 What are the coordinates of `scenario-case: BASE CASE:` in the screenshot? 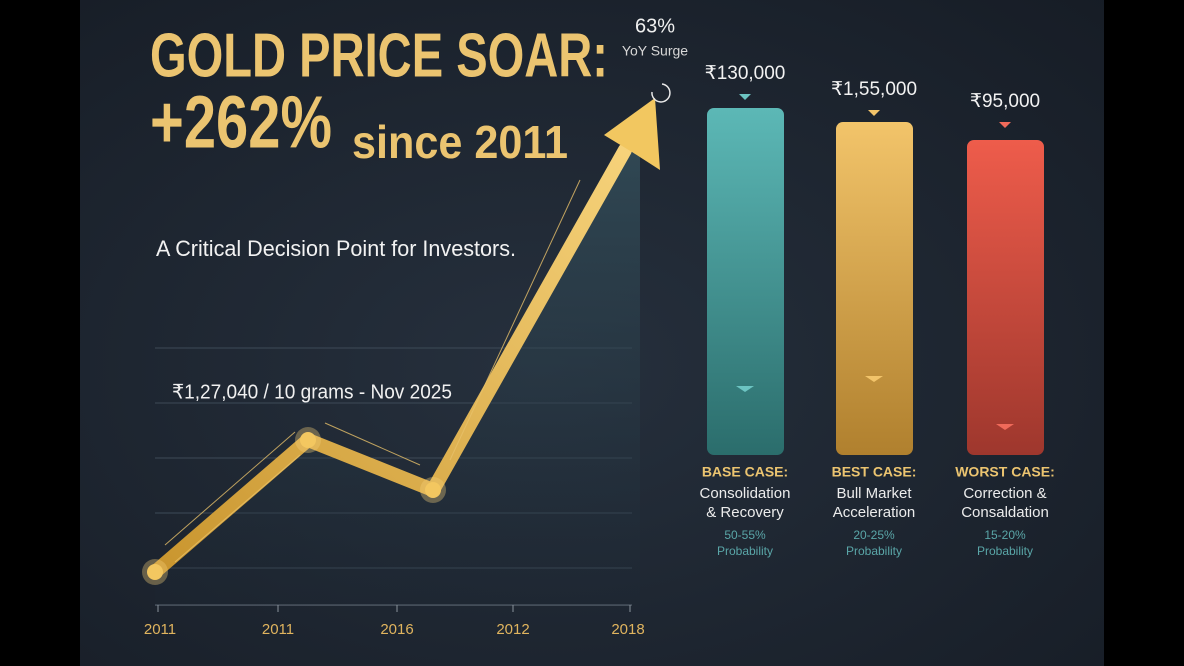 It's located at (745, 472).